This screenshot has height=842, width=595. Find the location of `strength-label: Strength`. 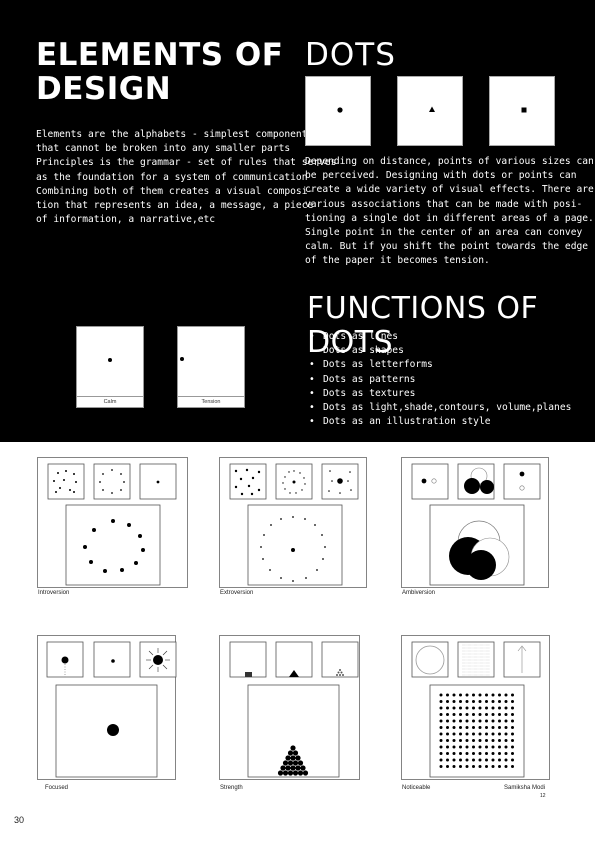

strength-label: Strength is located at coordinates (231, 788).